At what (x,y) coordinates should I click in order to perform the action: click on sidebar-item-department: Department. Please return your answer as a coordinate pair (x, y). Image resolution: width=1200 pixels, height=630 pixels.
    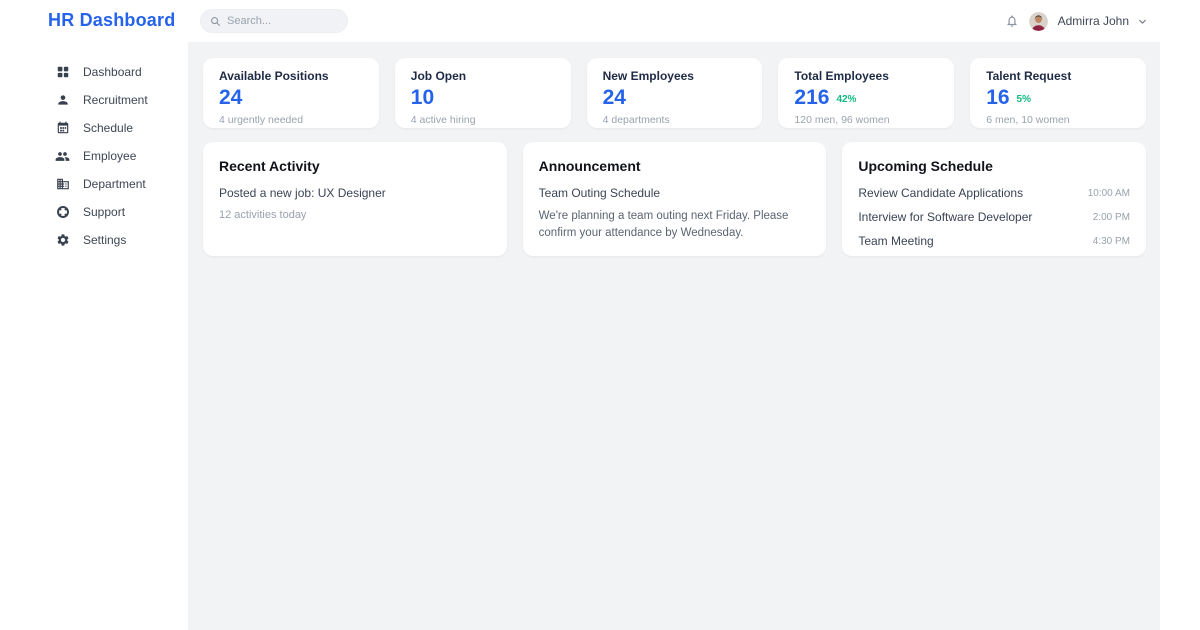
    Looking at the image, I should click on (94, 184).